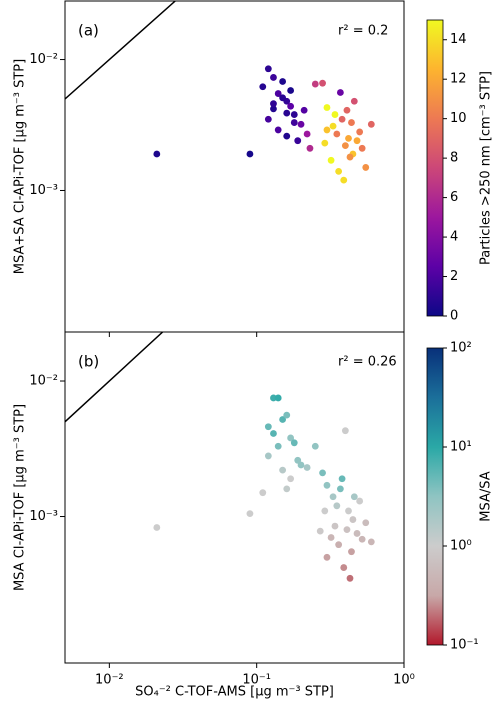 The width and height of the screenshot is (500, 708). I want to click on colorbar-tick-label: 10⁰, so click(461, 546).